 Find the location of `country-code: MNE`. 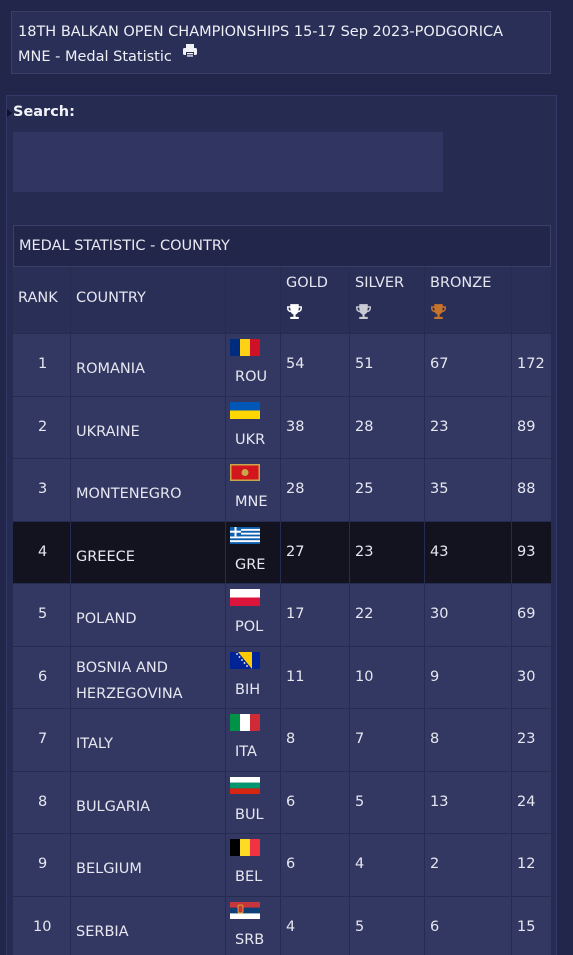

country-code: MNE is located at coordinates (251, 502).